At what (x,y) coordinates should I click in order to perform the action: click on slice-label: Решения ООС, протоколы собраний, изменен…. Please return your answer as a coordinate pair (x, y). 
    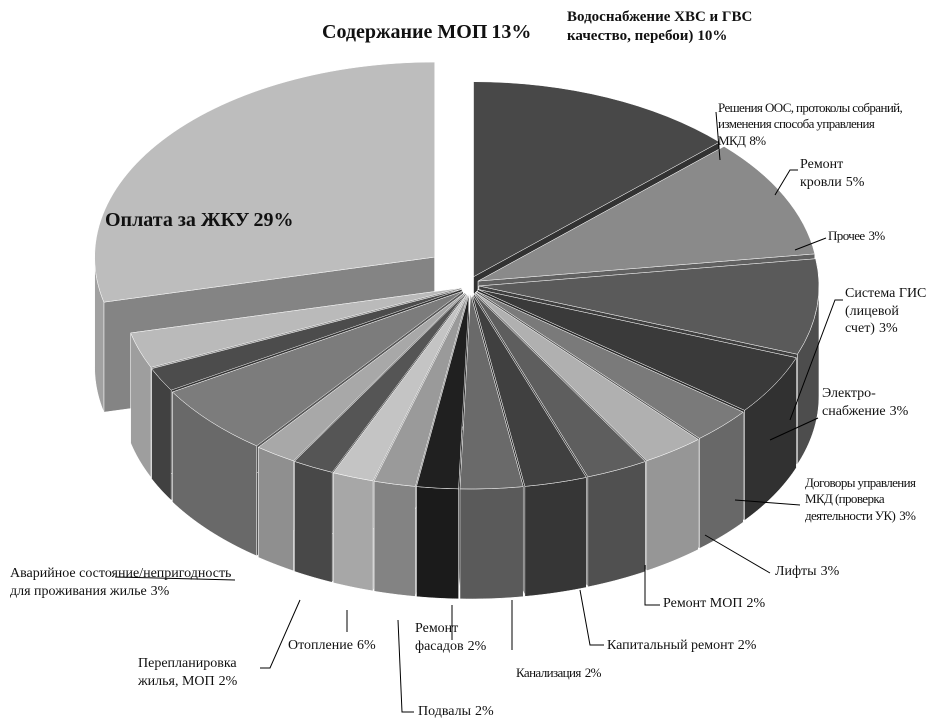
    Looking at the image, I should click on (820, 124).